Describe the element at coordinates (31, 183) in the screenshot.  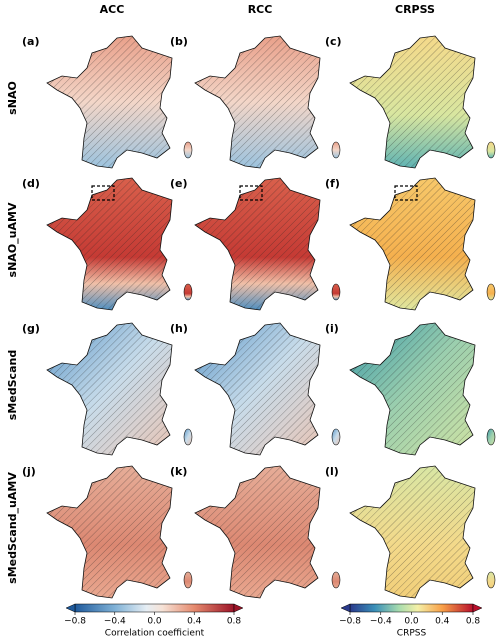
I see `panel-letter: (d)` at that location.